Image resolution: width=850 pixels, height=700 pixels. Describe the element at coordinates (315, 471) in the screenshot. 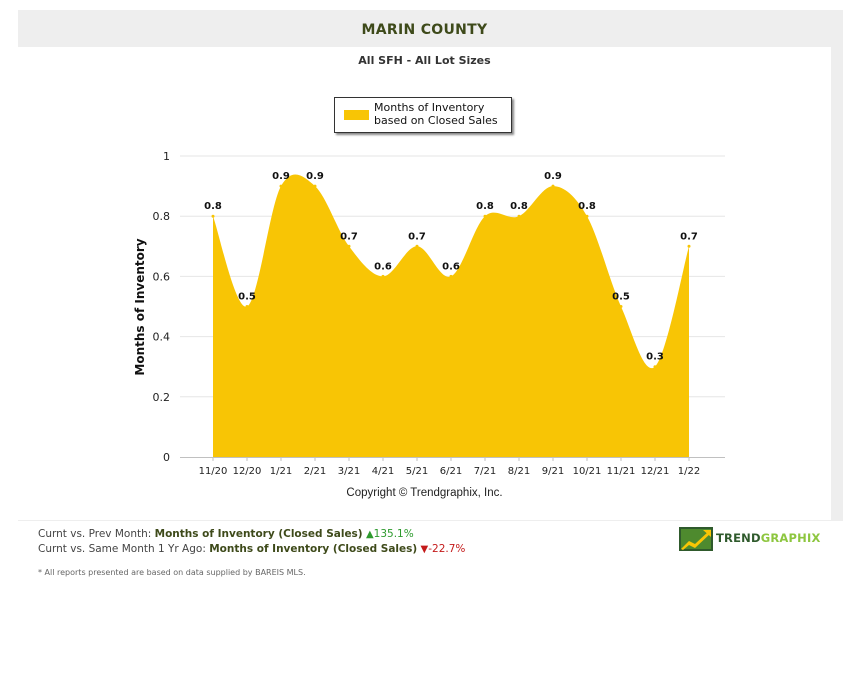

I see `x-tick-label: 2/21` at that location.